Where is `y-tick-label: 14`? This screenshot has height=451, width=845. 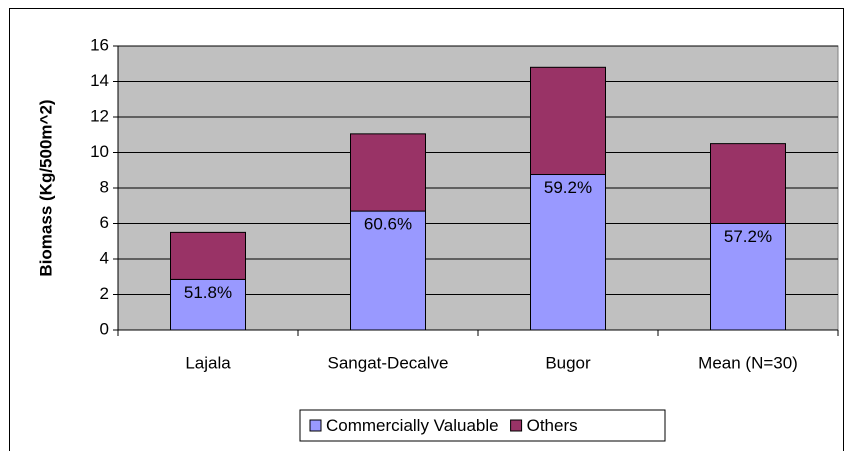
y-tick-label: 14 is located at coordinates (99, 80).